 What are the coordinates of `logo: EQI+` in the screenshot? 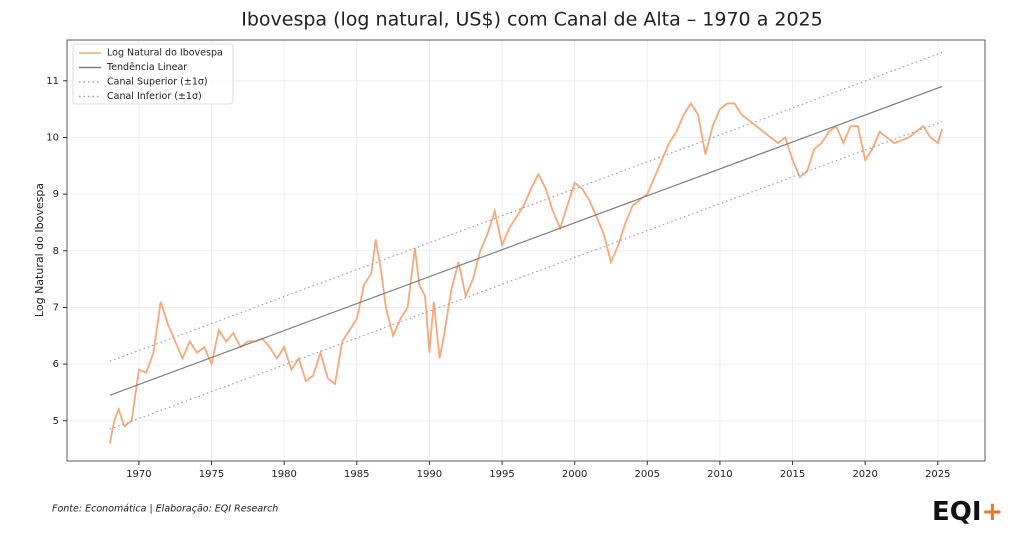 It's located at (967, 512).